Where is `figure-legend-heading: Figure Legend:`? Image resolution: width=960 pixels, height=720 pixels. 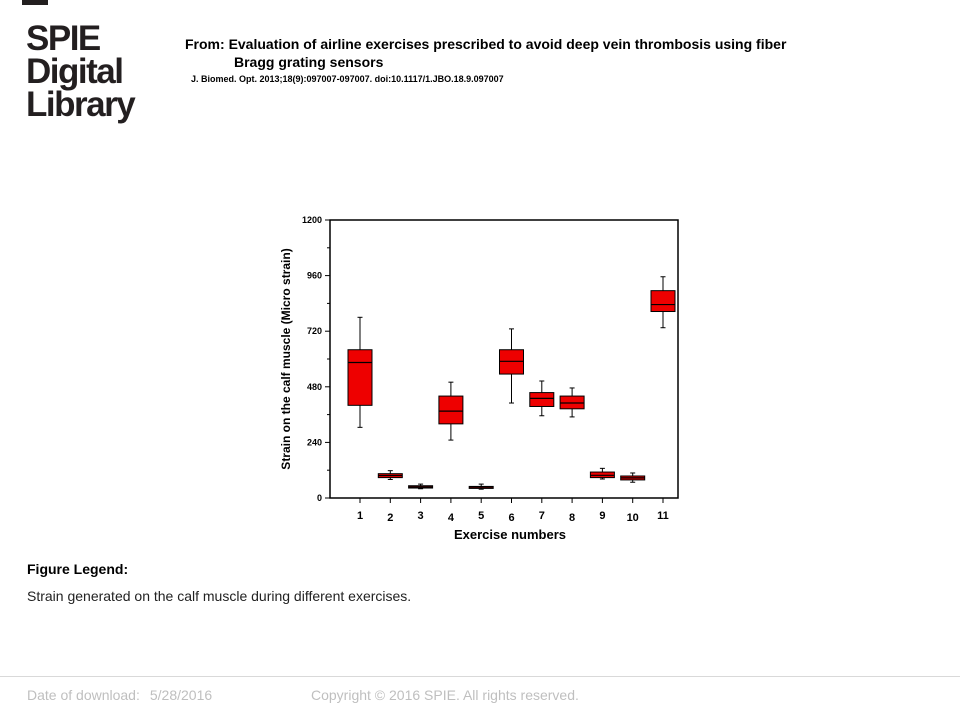 figure-legend-heading: Figure Legend: is located at coordinates (78, 569).